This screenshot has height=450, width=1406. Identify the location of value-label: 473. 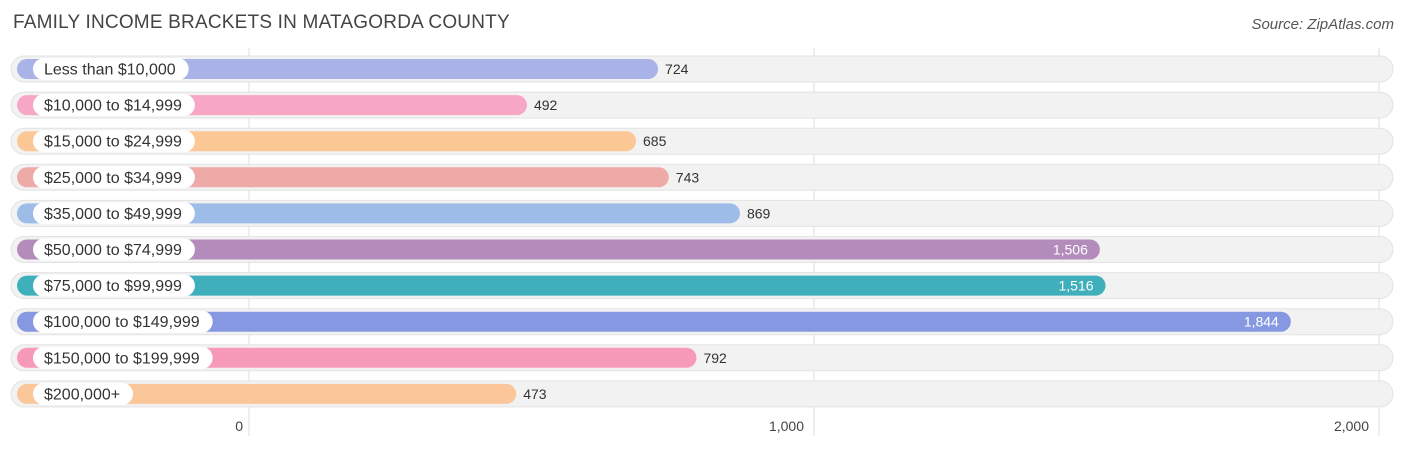
(535, 394).